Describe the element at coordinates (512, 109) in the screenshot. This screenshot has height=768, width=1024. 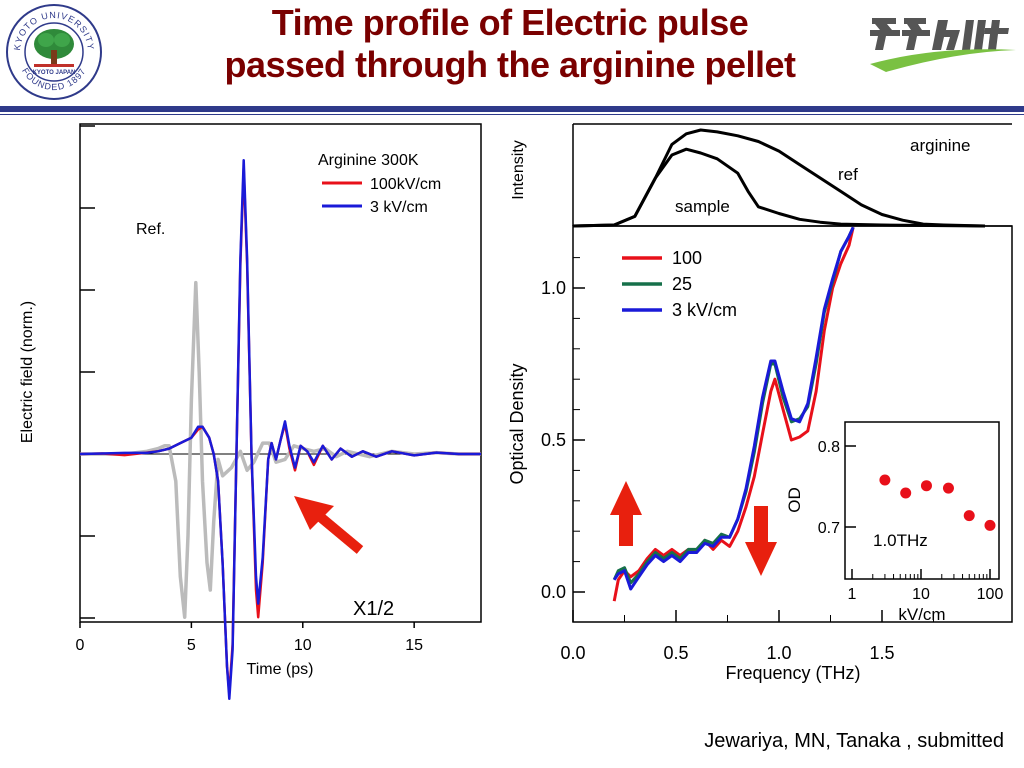
I see `header-rule` at that location.